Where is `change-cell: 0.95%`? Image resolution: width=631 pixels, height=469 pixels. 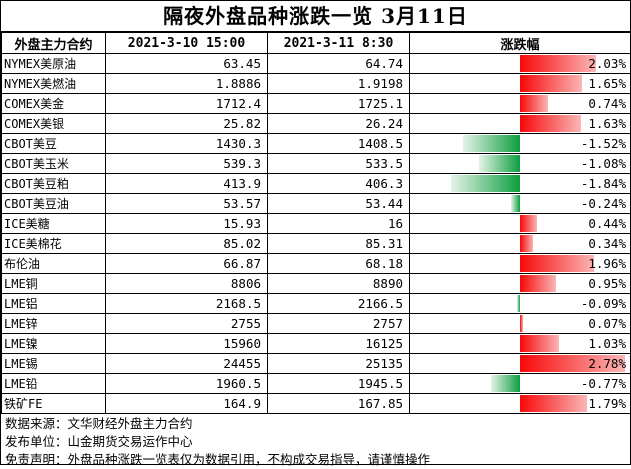
change-cell: 0.95% is located at coordinates (520, 283).